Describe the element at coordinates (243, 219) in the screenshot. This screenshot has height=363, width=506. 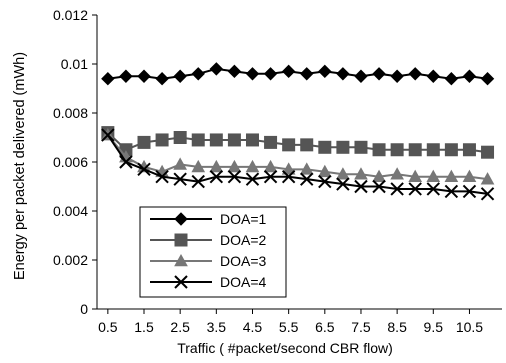
I see `legend-label: DOA=1` at that location.